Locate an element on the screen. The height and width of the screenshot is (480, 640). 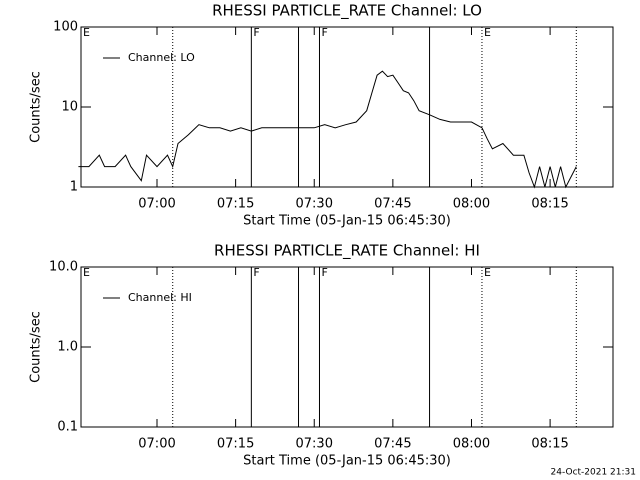
y-tick-label: 10.0 is located at coordinates (63, 267).